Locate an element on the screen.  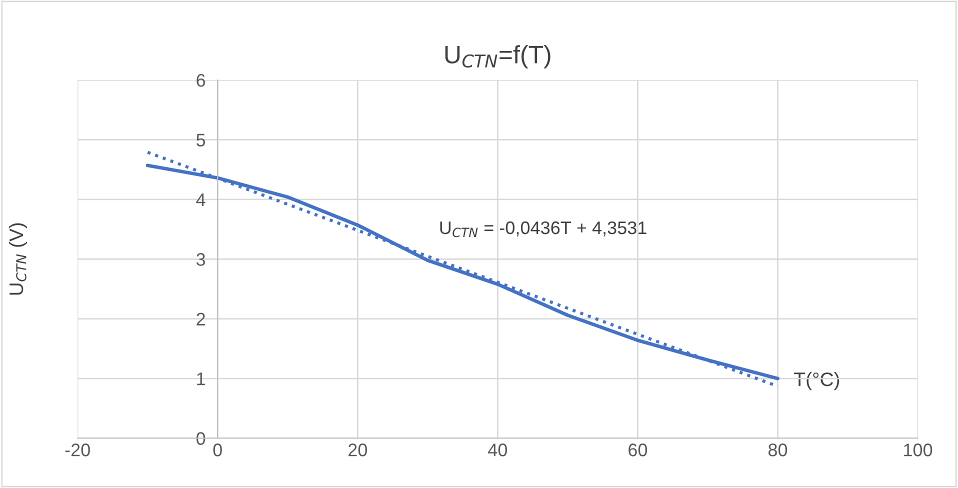
x-tick-label: 0 is located at coordinates (217, 450).